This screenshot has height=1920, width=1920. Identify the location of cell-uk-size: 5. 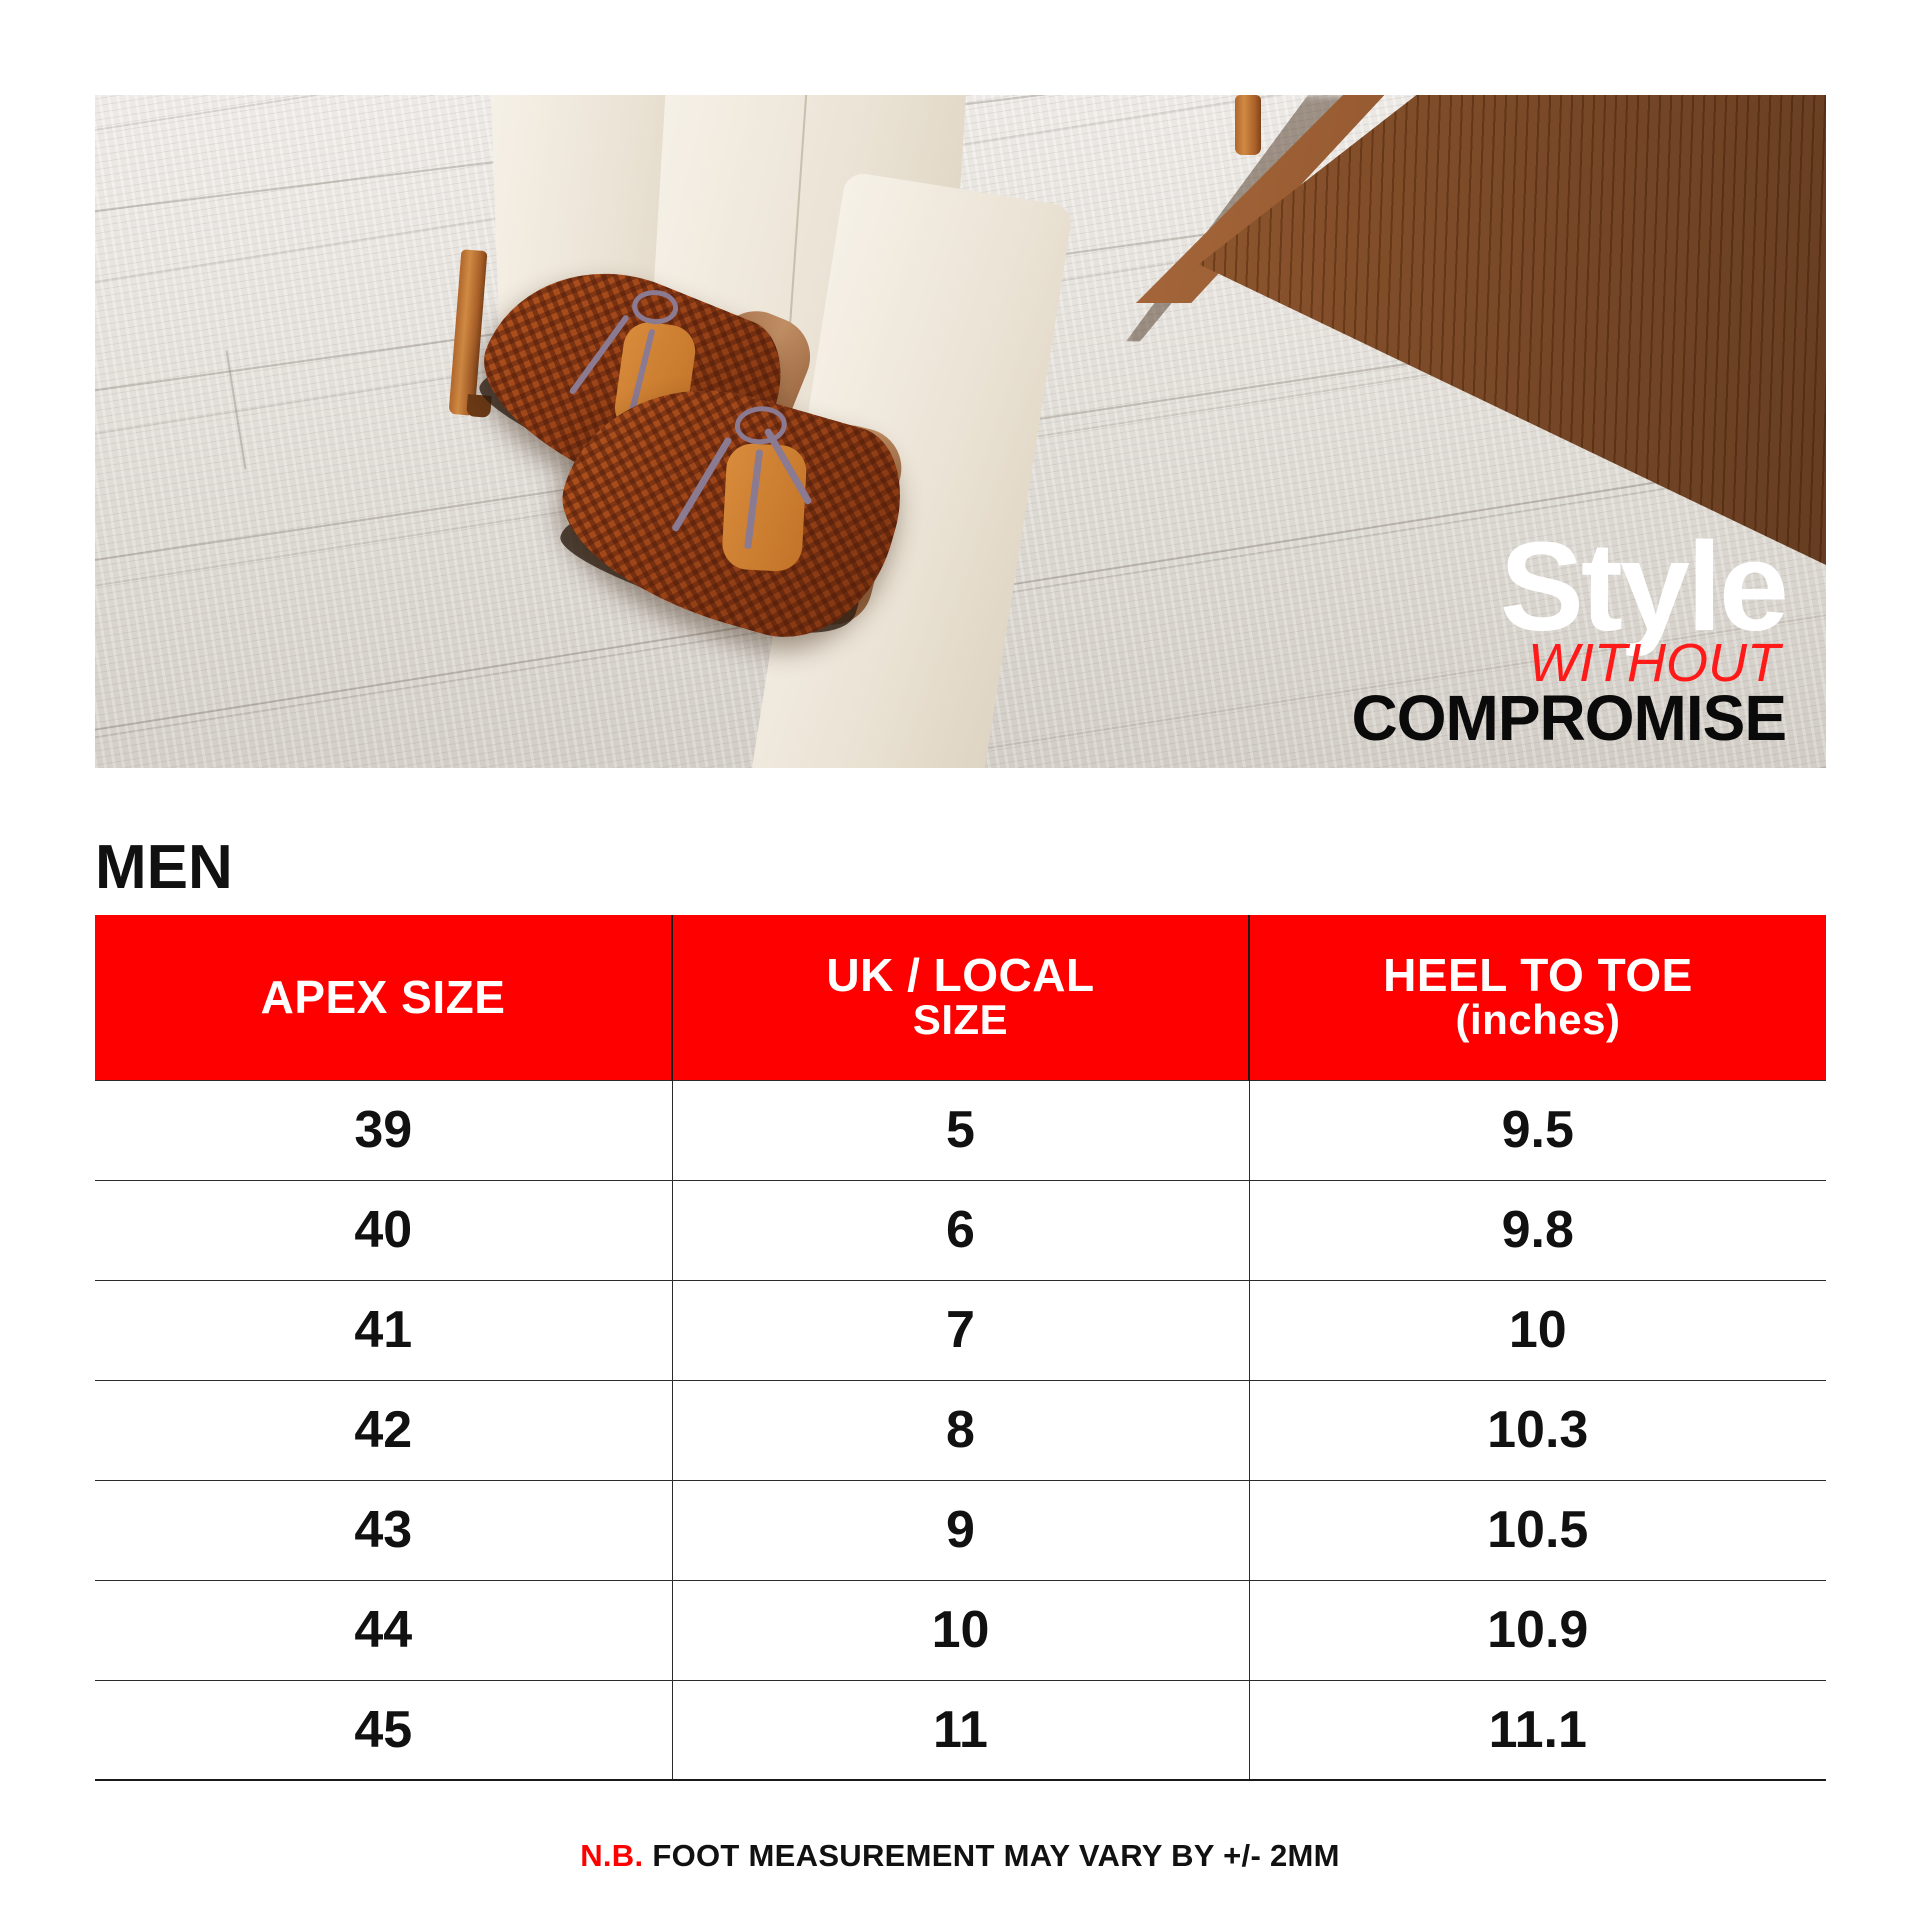
(960, 1130).